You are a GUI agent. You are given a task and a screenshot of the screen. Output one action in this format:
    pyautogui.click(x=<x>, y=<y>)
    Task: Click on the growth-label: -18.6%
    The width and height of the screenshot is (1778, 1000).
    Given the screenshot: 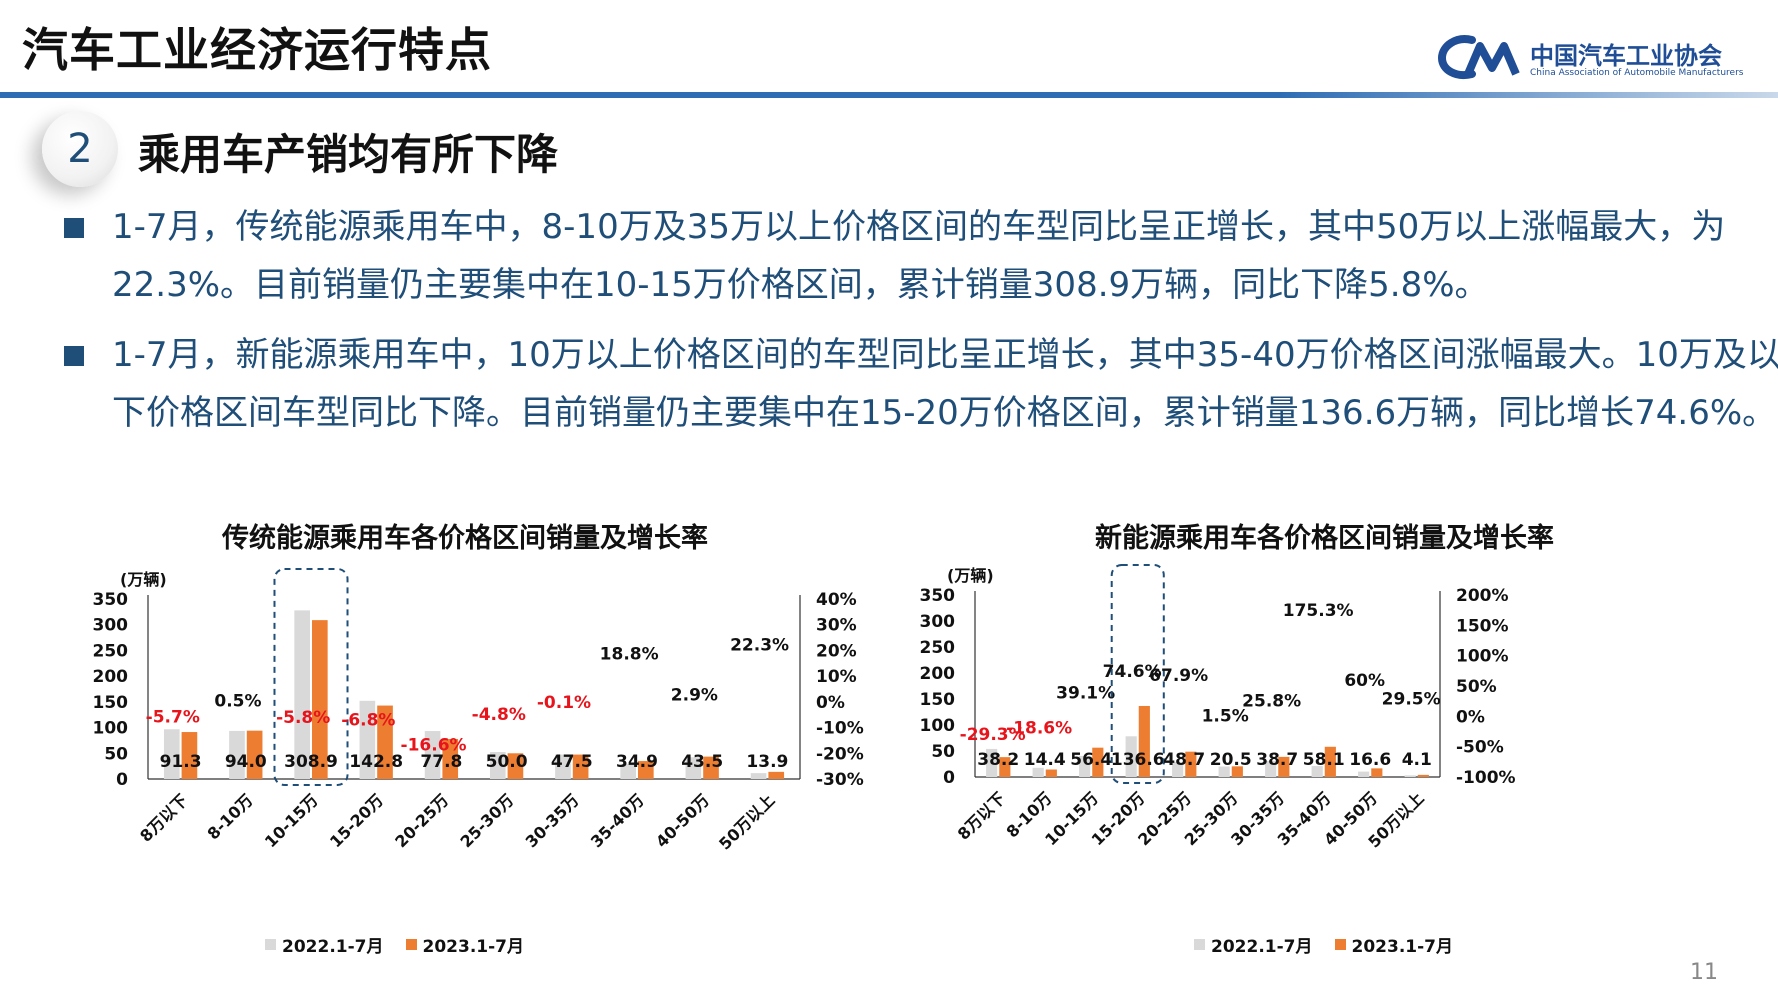 What is the action you would take?
    pyautogui.click(x=1039, y=729)
    